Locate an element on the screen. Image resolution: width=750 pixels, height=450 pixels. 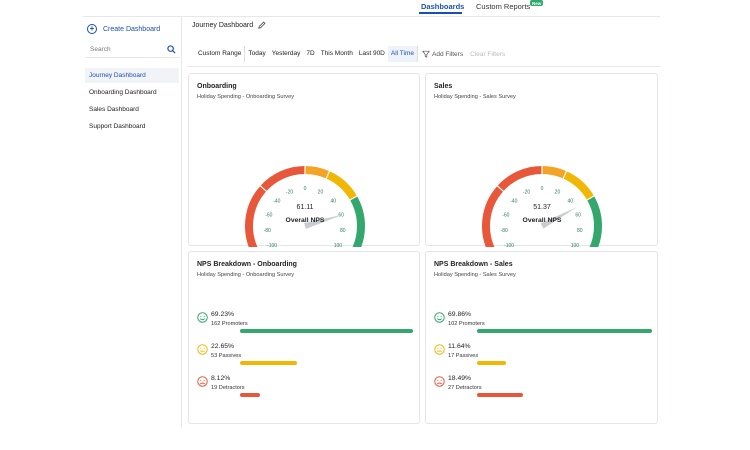
detractor-row: 18.49% 27 Detractors is located at coordinates (544, 388).